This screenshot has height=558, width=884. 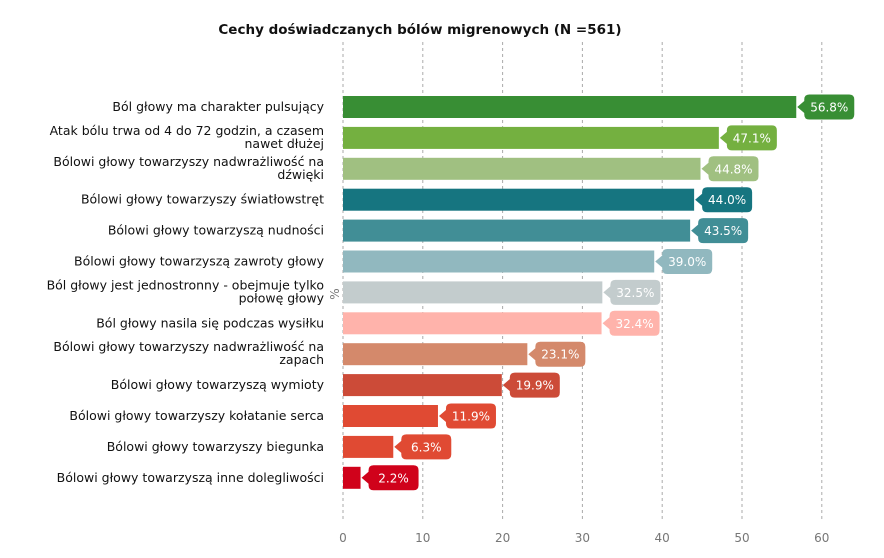 What do you see at coordinates (335, 293) in the screenshot?
I see `y-axis-label: %` at bounding box center [335, 293].